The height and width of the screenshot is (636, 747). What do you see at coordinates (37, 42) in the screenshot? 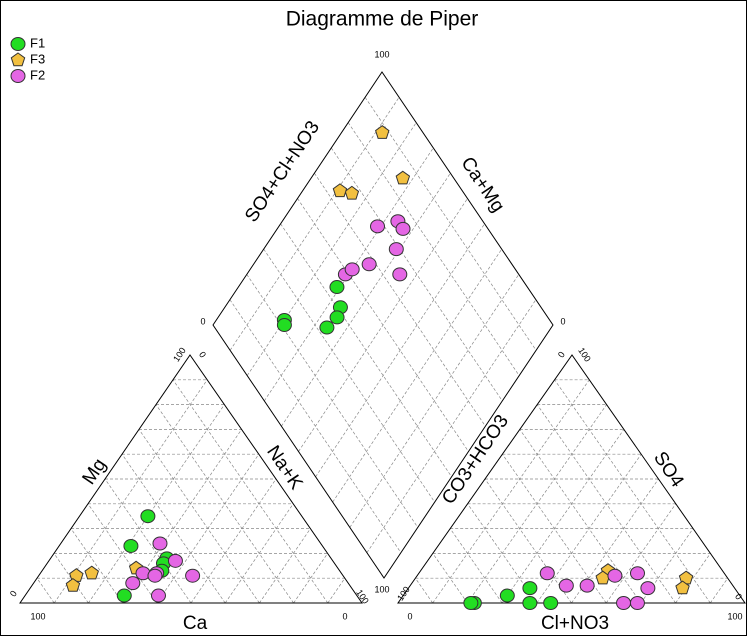
I see `legend-label: F1` at bounding box center [37, 42].